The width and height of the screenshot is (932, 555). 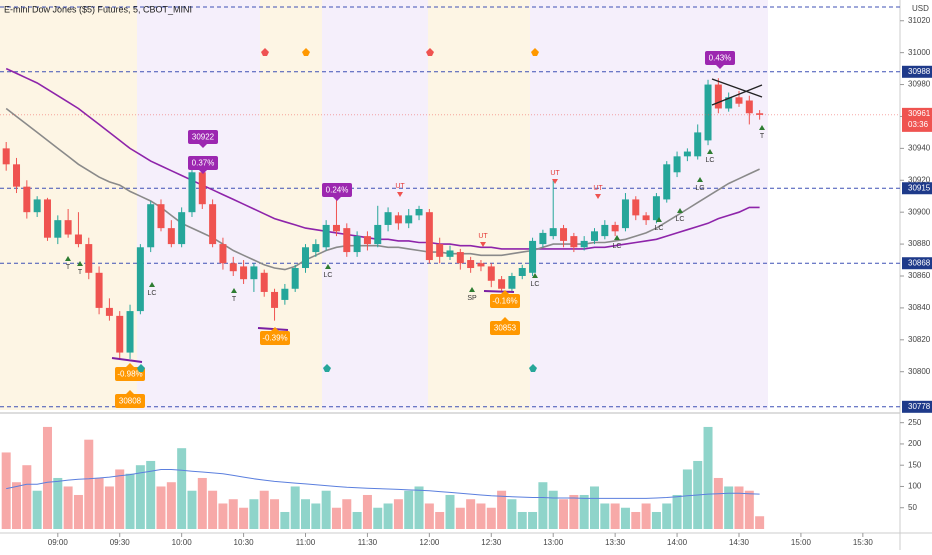 I want to click on tag-label: 30853, so click(x=505, y=328).